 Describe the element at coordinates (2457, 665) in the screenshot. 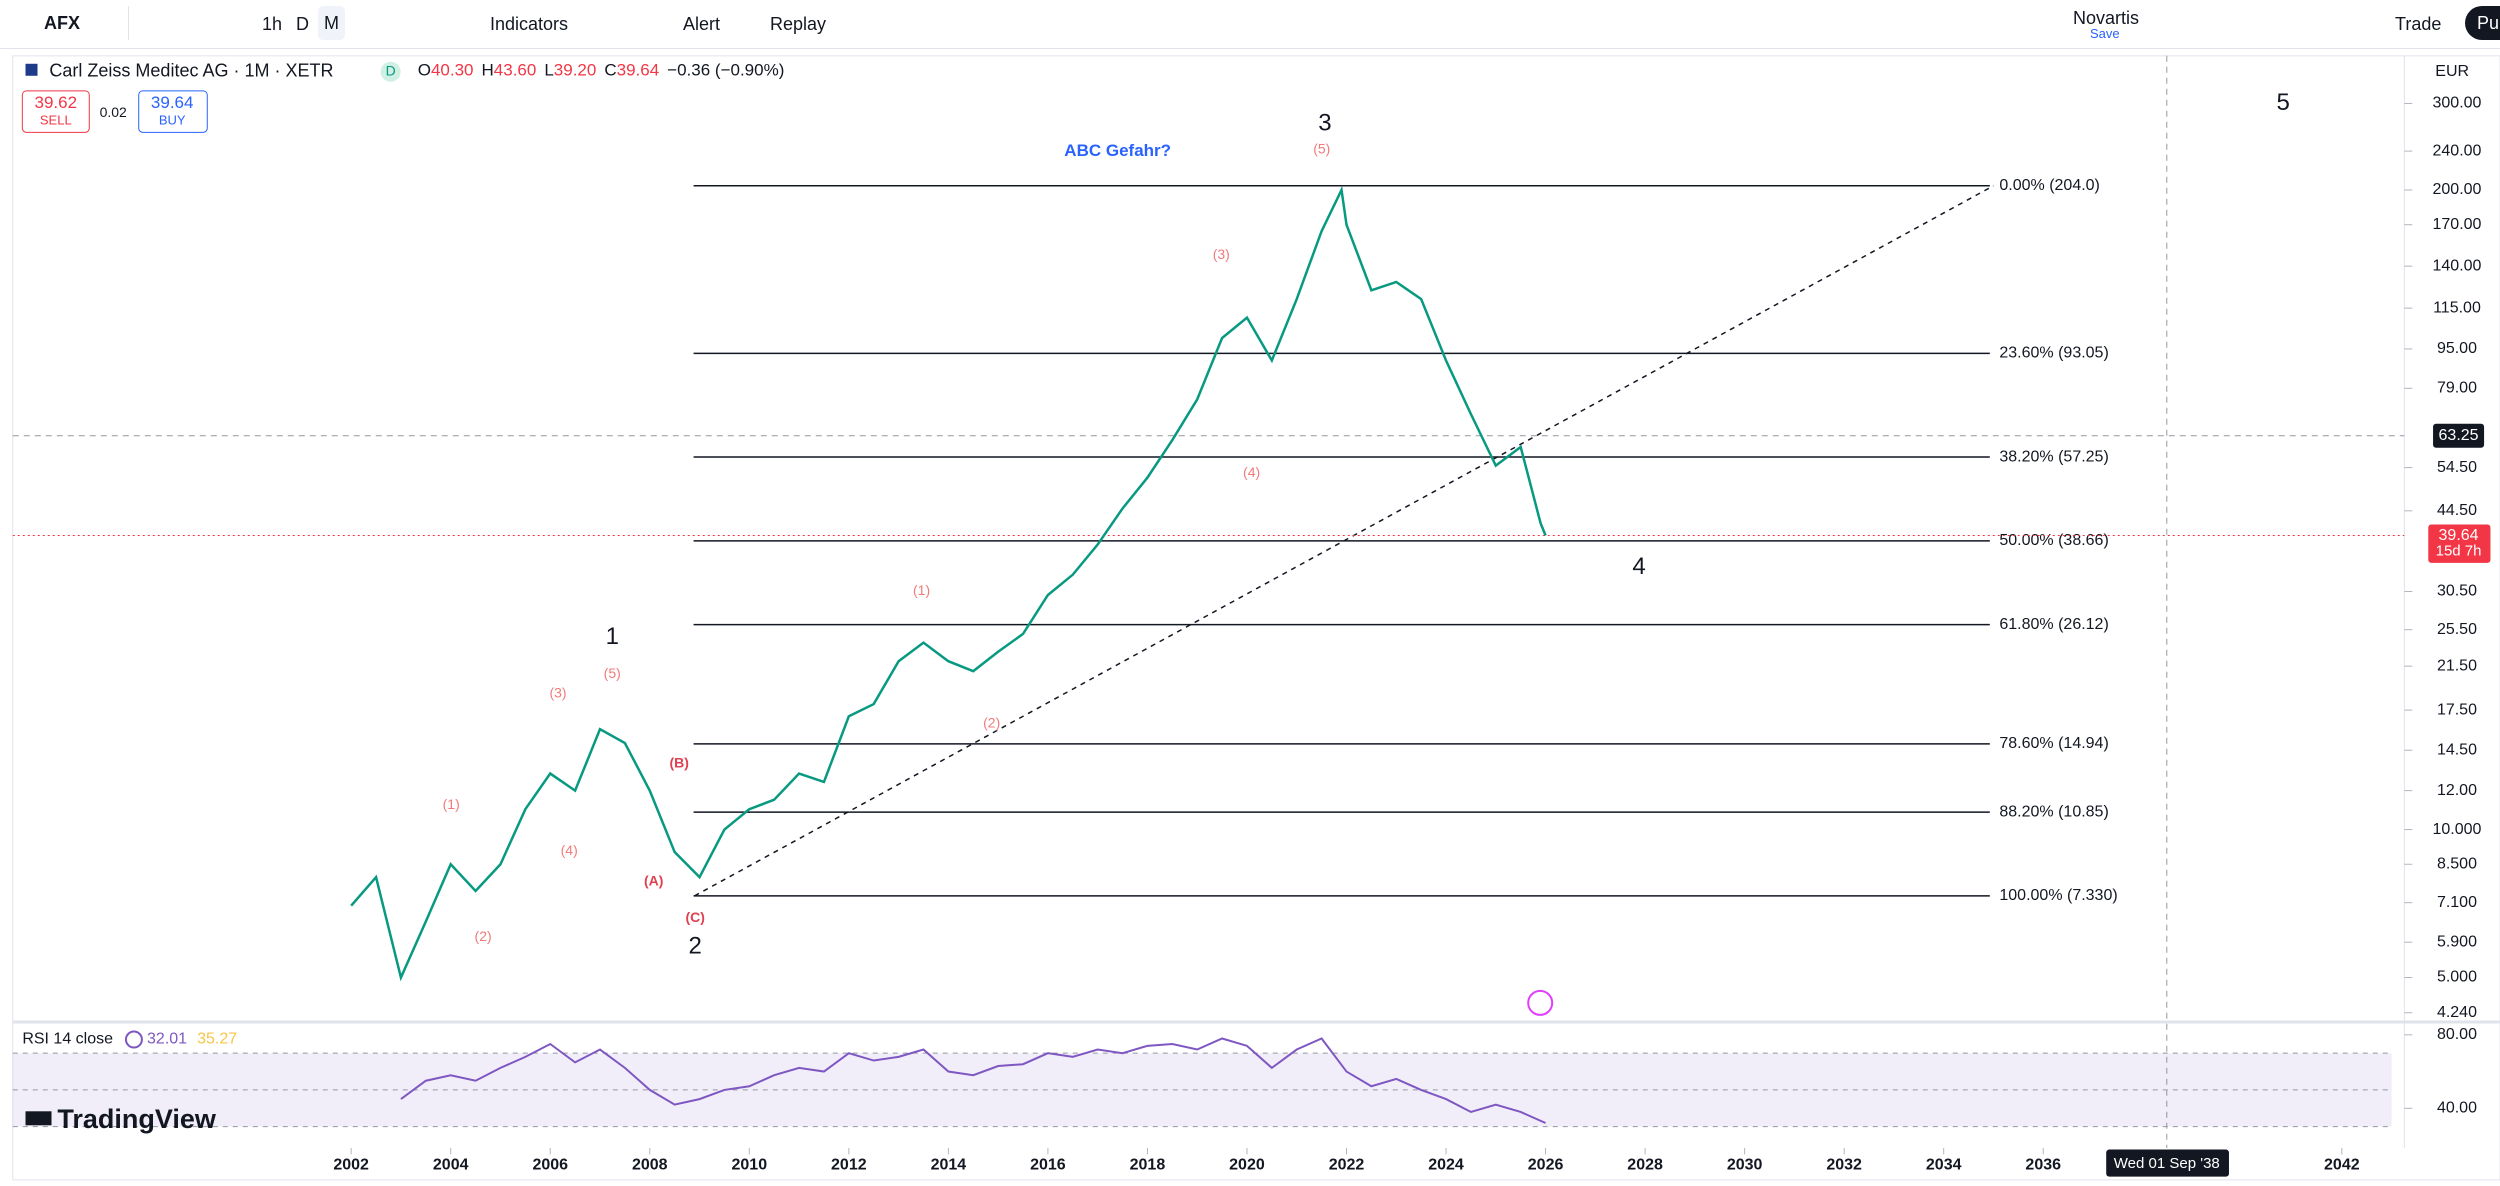

I see `y-tick-label: 21.50` at that location.